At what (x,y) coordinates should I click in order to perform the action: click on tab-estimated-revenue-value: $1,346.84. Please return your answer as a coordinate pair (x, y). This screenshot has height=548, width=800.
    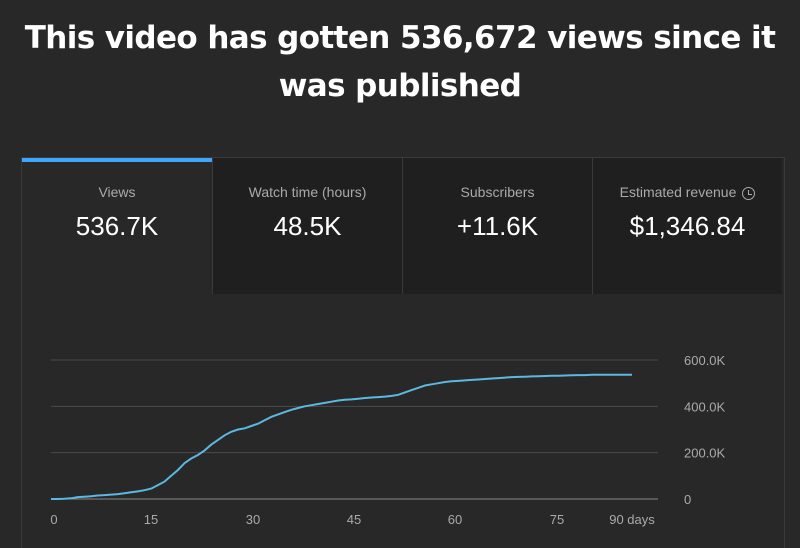
    Looking at the image, I should click on (687, 226).